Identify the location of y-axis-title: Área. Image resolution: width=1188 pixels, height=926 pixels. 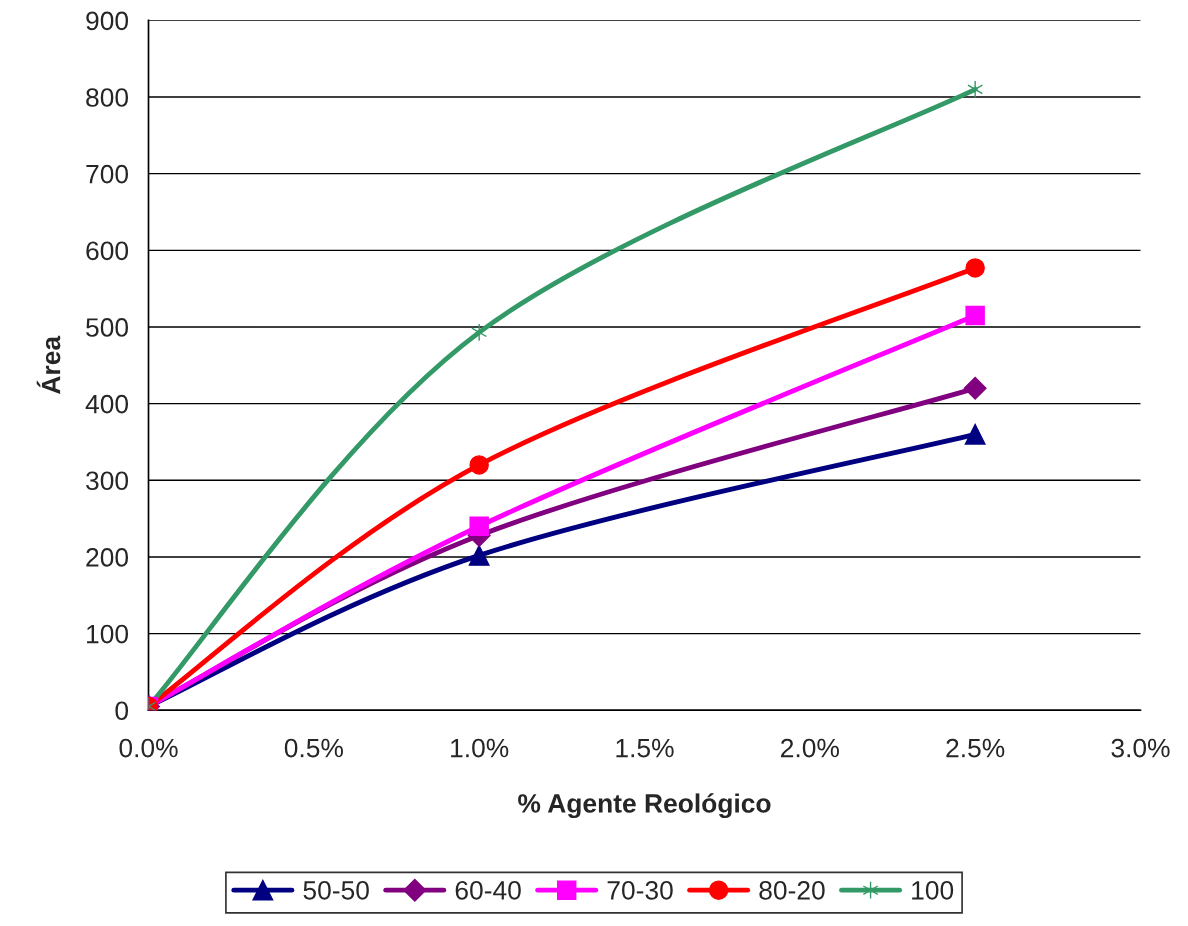
(48, 364).